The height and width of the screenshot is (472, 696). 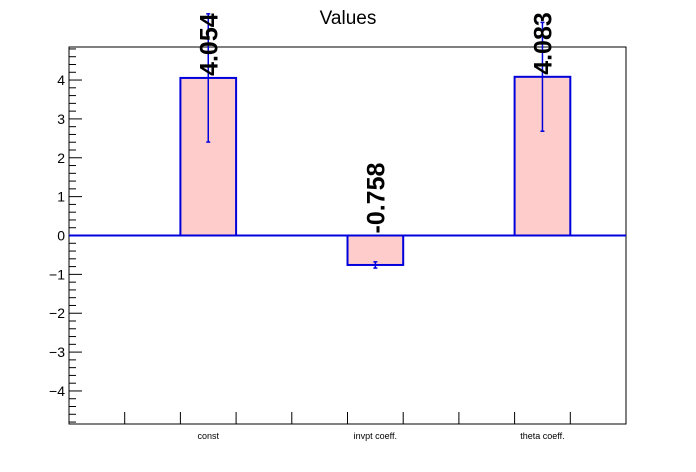 I want to click on y-tick-label: 0, so click(x=61, y=236).